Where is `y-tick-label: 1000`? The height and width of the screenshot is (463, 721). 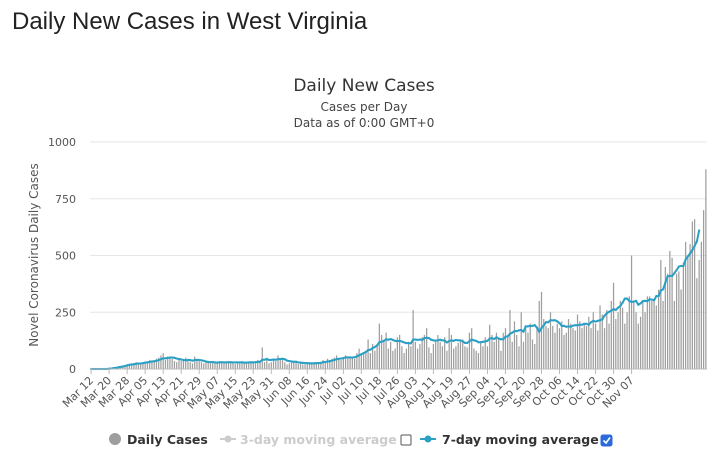
y-tick-label: 1000 is located at coordinates (62, 142).